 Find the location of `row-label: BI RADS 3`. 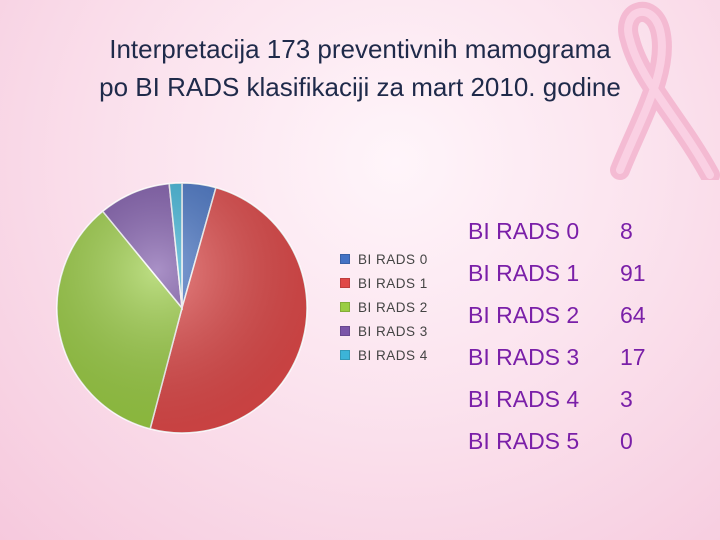

row-label: BI RADS 3 is located at coordinates (524, 356).